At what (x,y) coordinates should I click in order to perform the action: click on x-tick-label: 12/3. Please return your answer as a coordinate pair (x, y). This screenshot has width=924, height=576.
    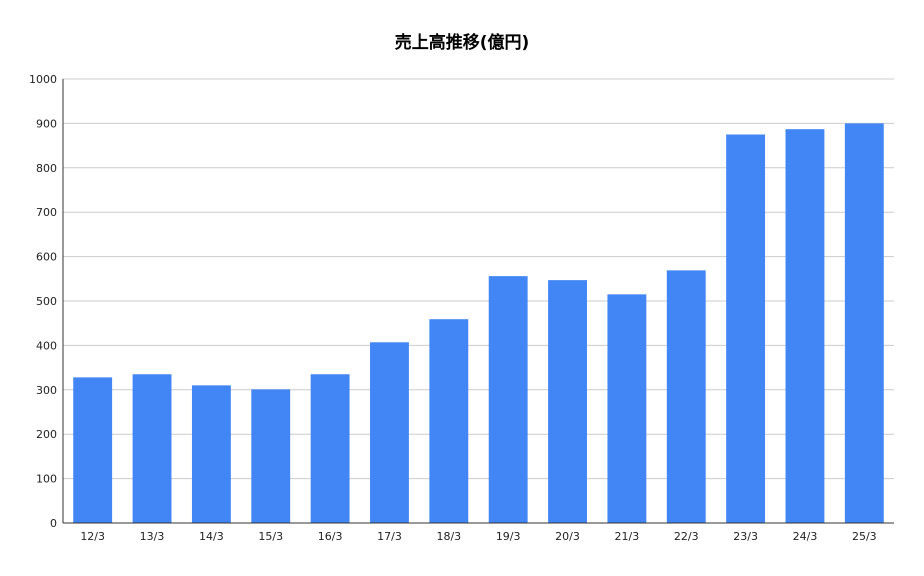
    Looking at the image, I should click on (92, 536).